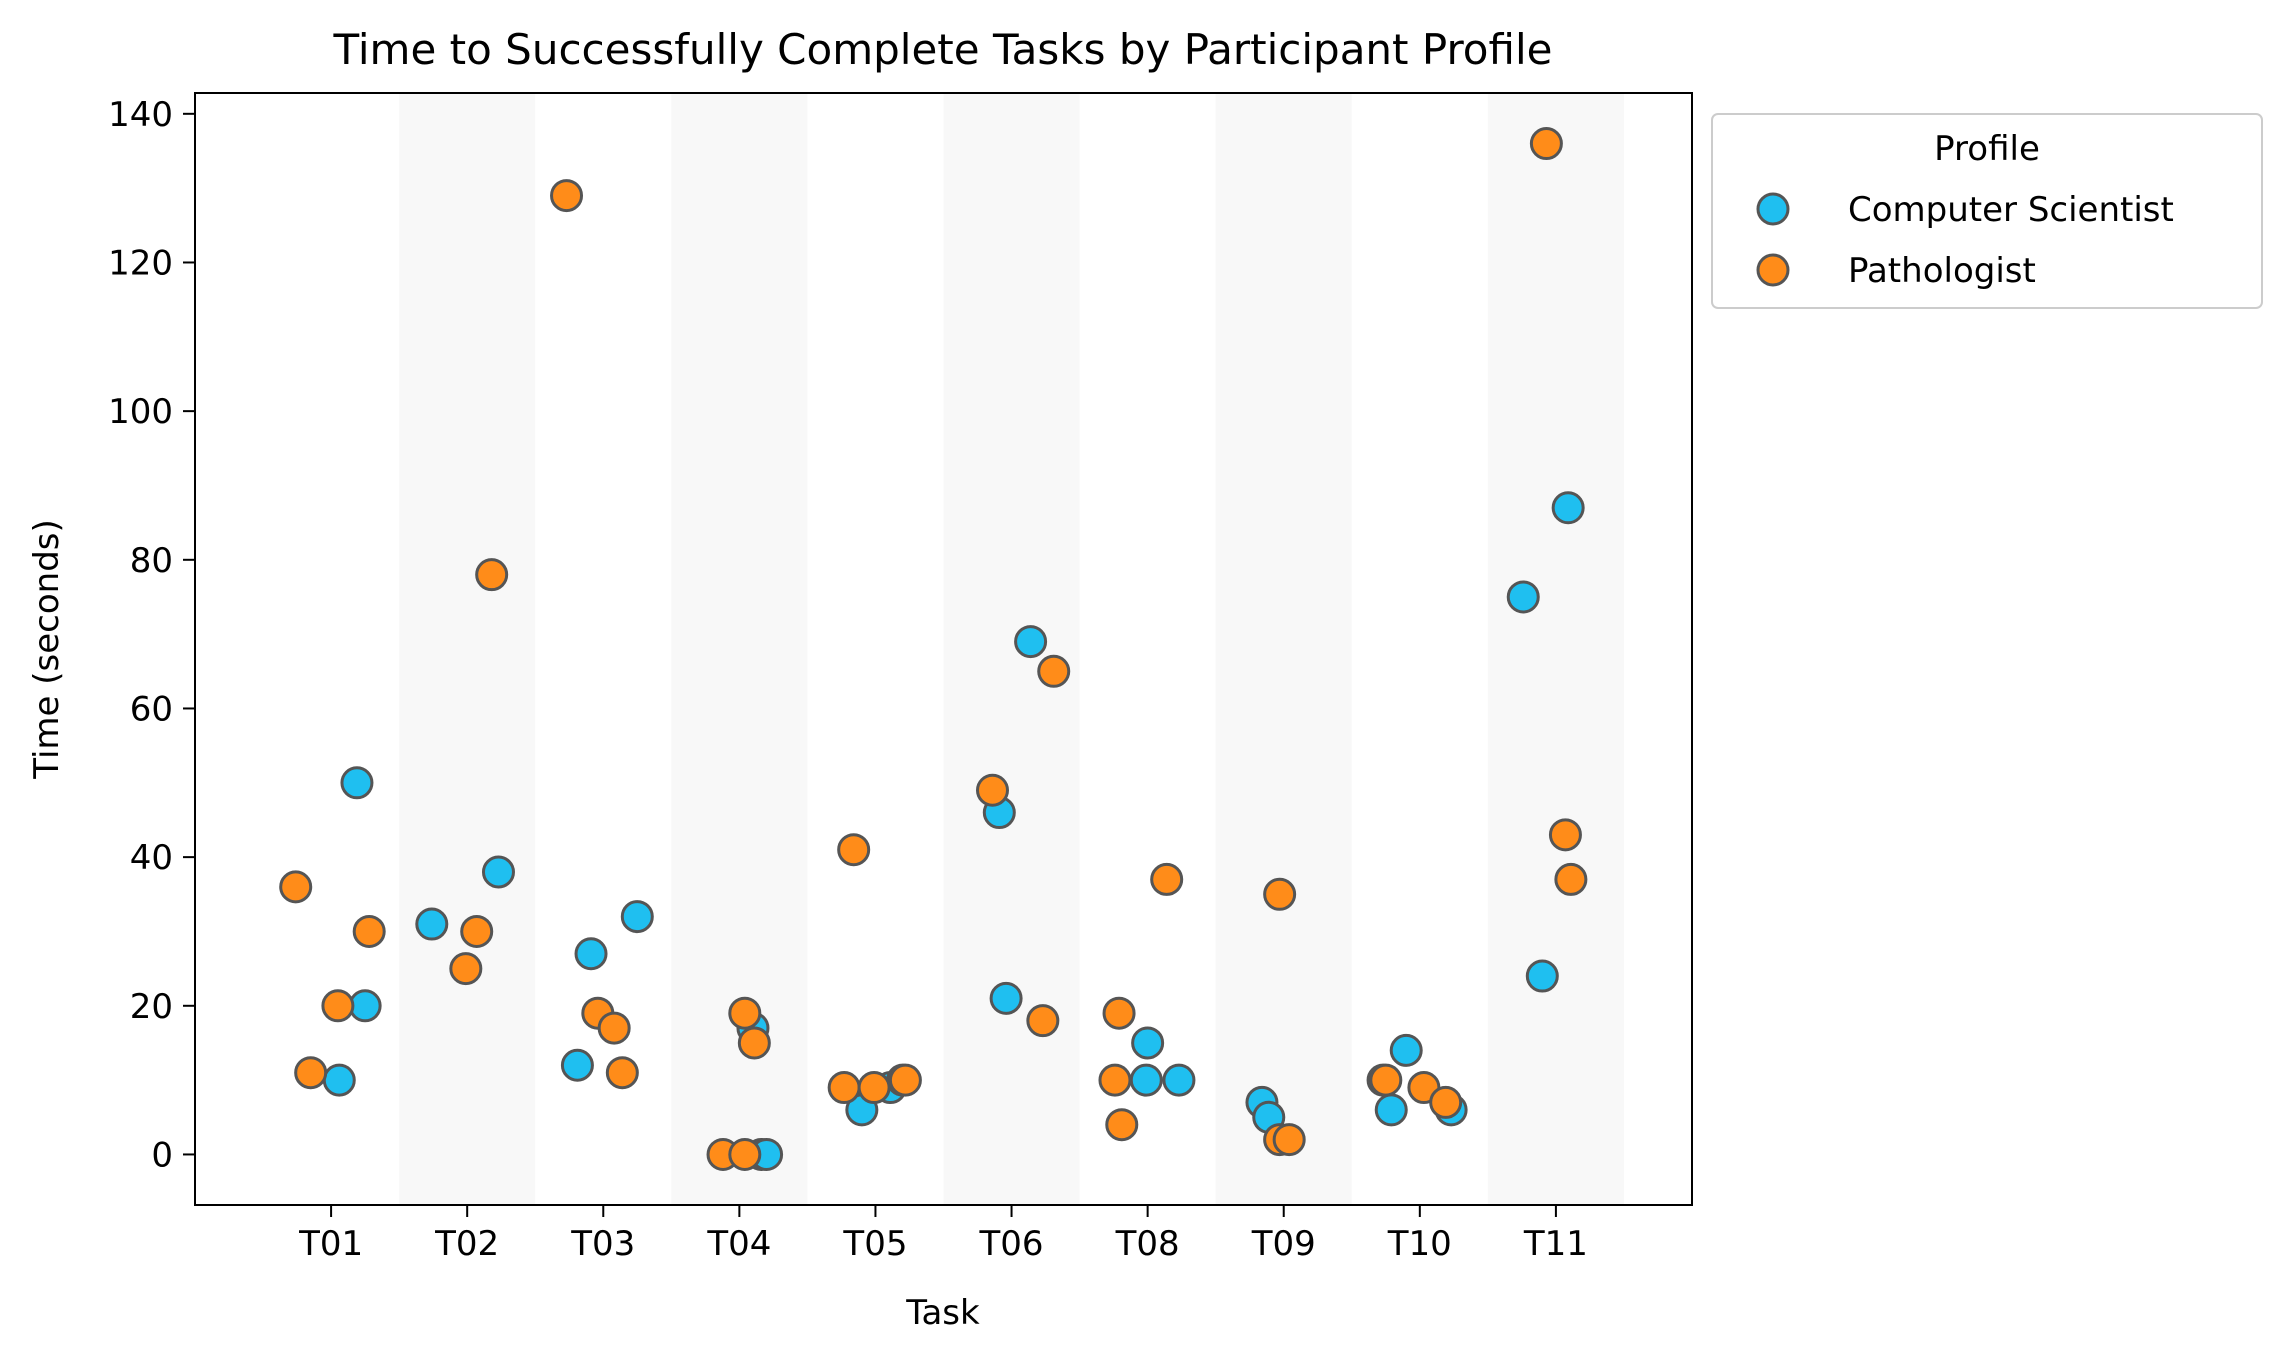  Describe the element at coordinates (140, 115) in the screenshot. I see `y-tick-label-140: 140` at that location.